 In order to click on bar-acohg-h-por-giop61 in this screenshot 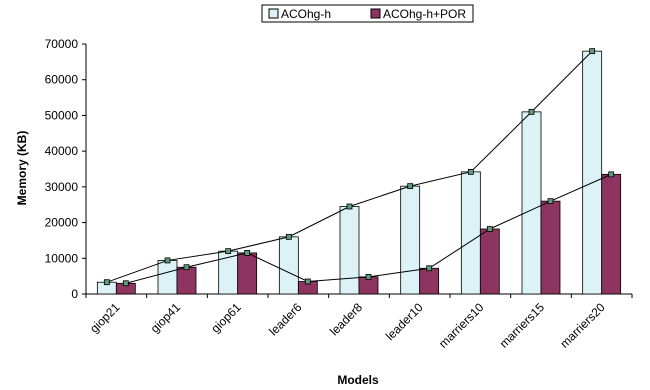, I will do `click(247, 273)`.